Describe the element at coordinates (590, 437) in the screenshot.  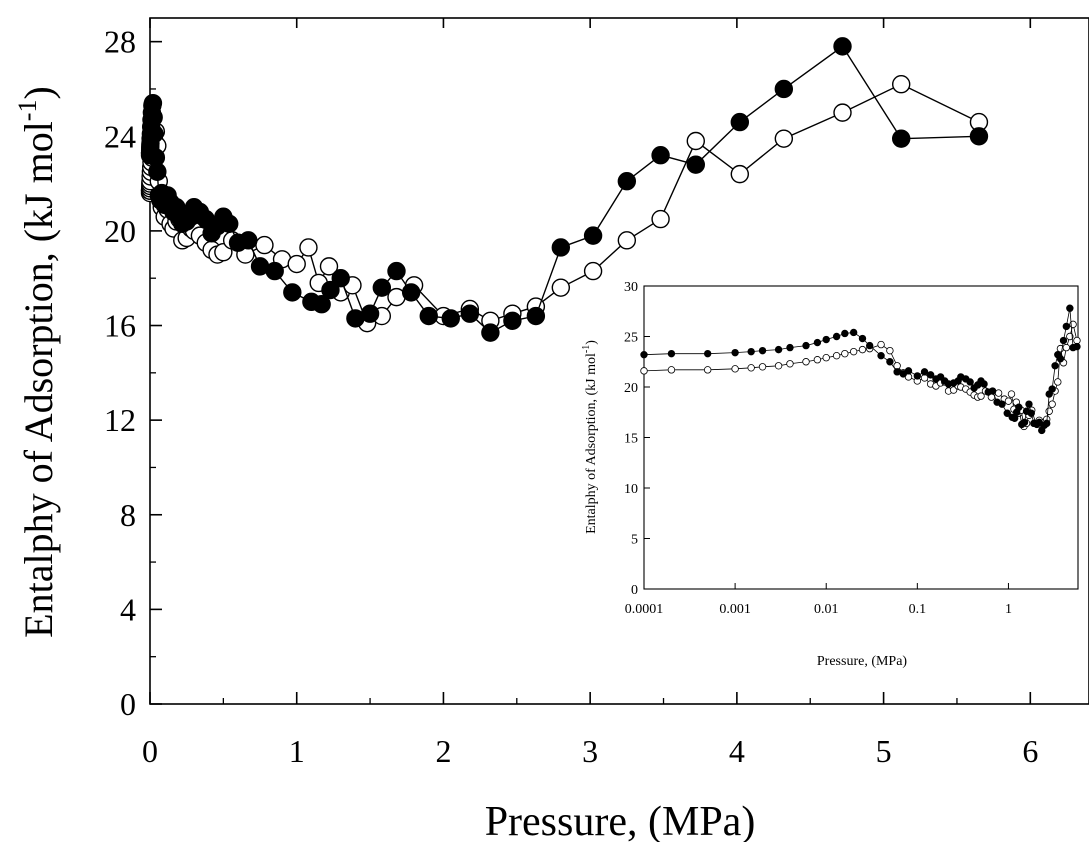
I see `inset-y-axis-label: Entalphy of Adsorption, (kJ mol-1)` at that location.